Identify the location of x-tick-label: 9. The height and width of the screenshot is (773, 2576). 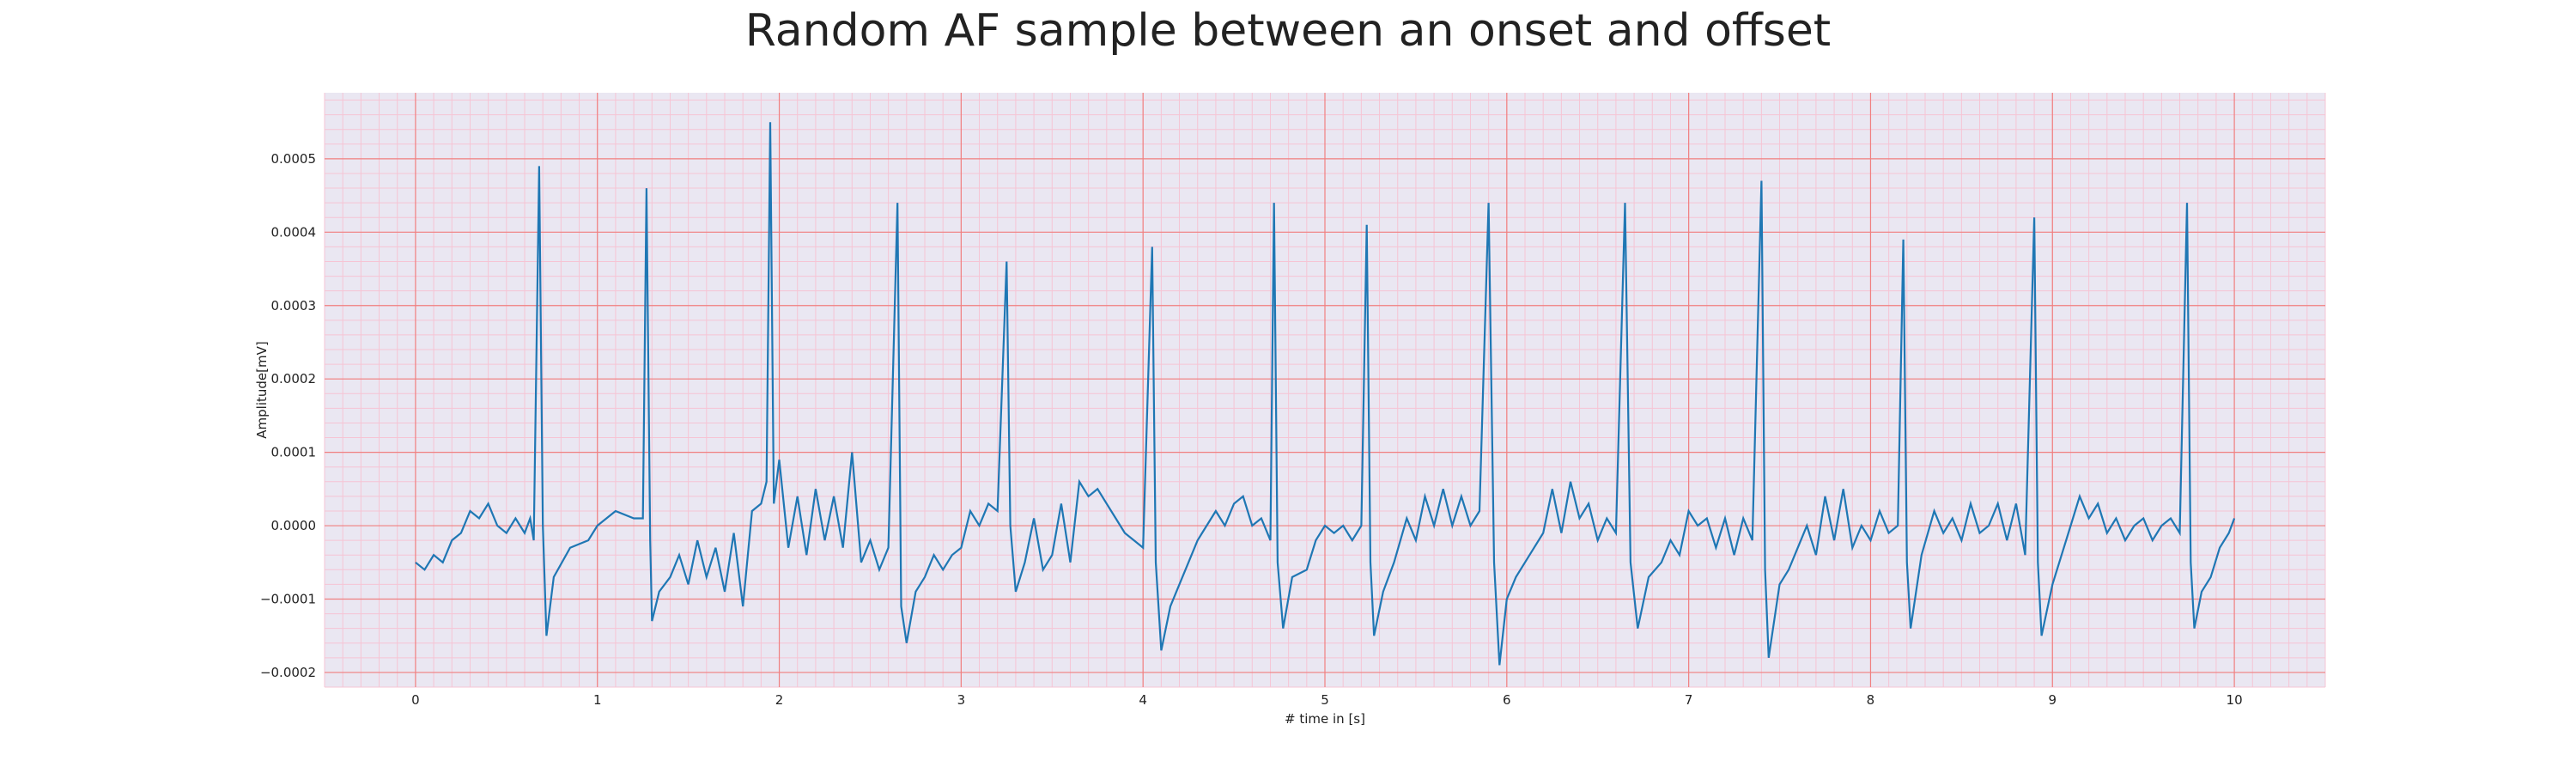
(2053, 700).